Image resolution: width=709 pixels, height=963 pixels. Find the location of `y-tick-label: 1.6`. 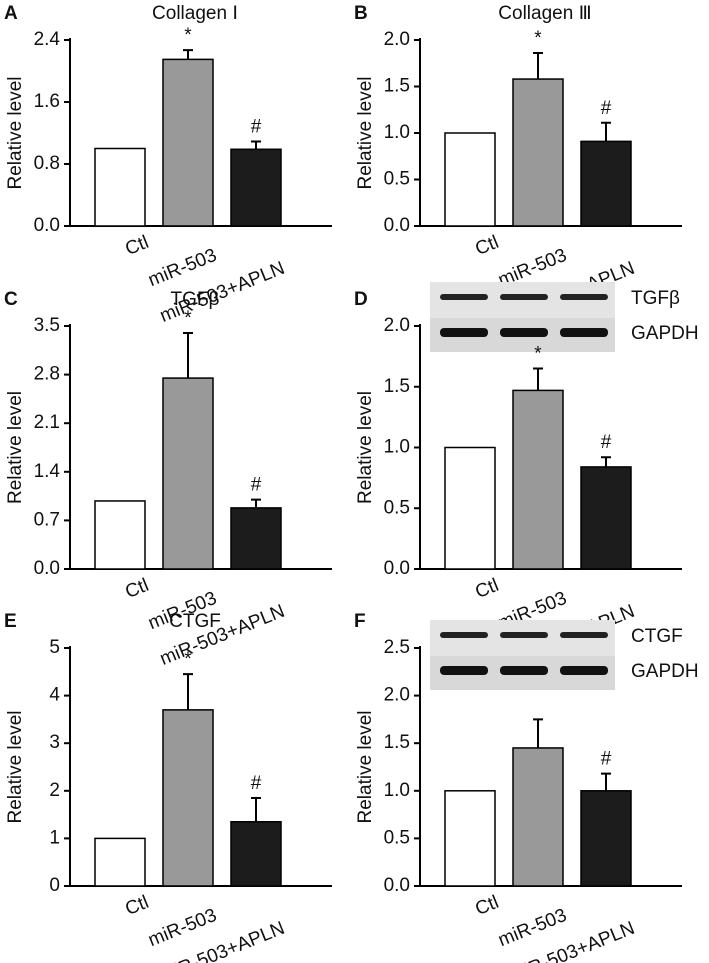

y-tick-label: 1.6 is located at coordinates (47, 101).